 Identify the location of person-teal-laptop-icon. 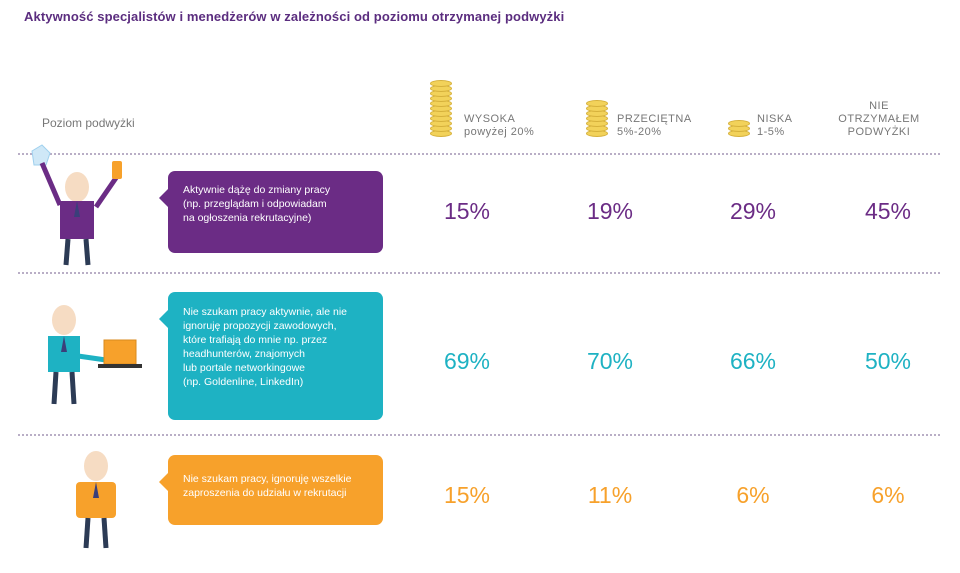
(95, 355).